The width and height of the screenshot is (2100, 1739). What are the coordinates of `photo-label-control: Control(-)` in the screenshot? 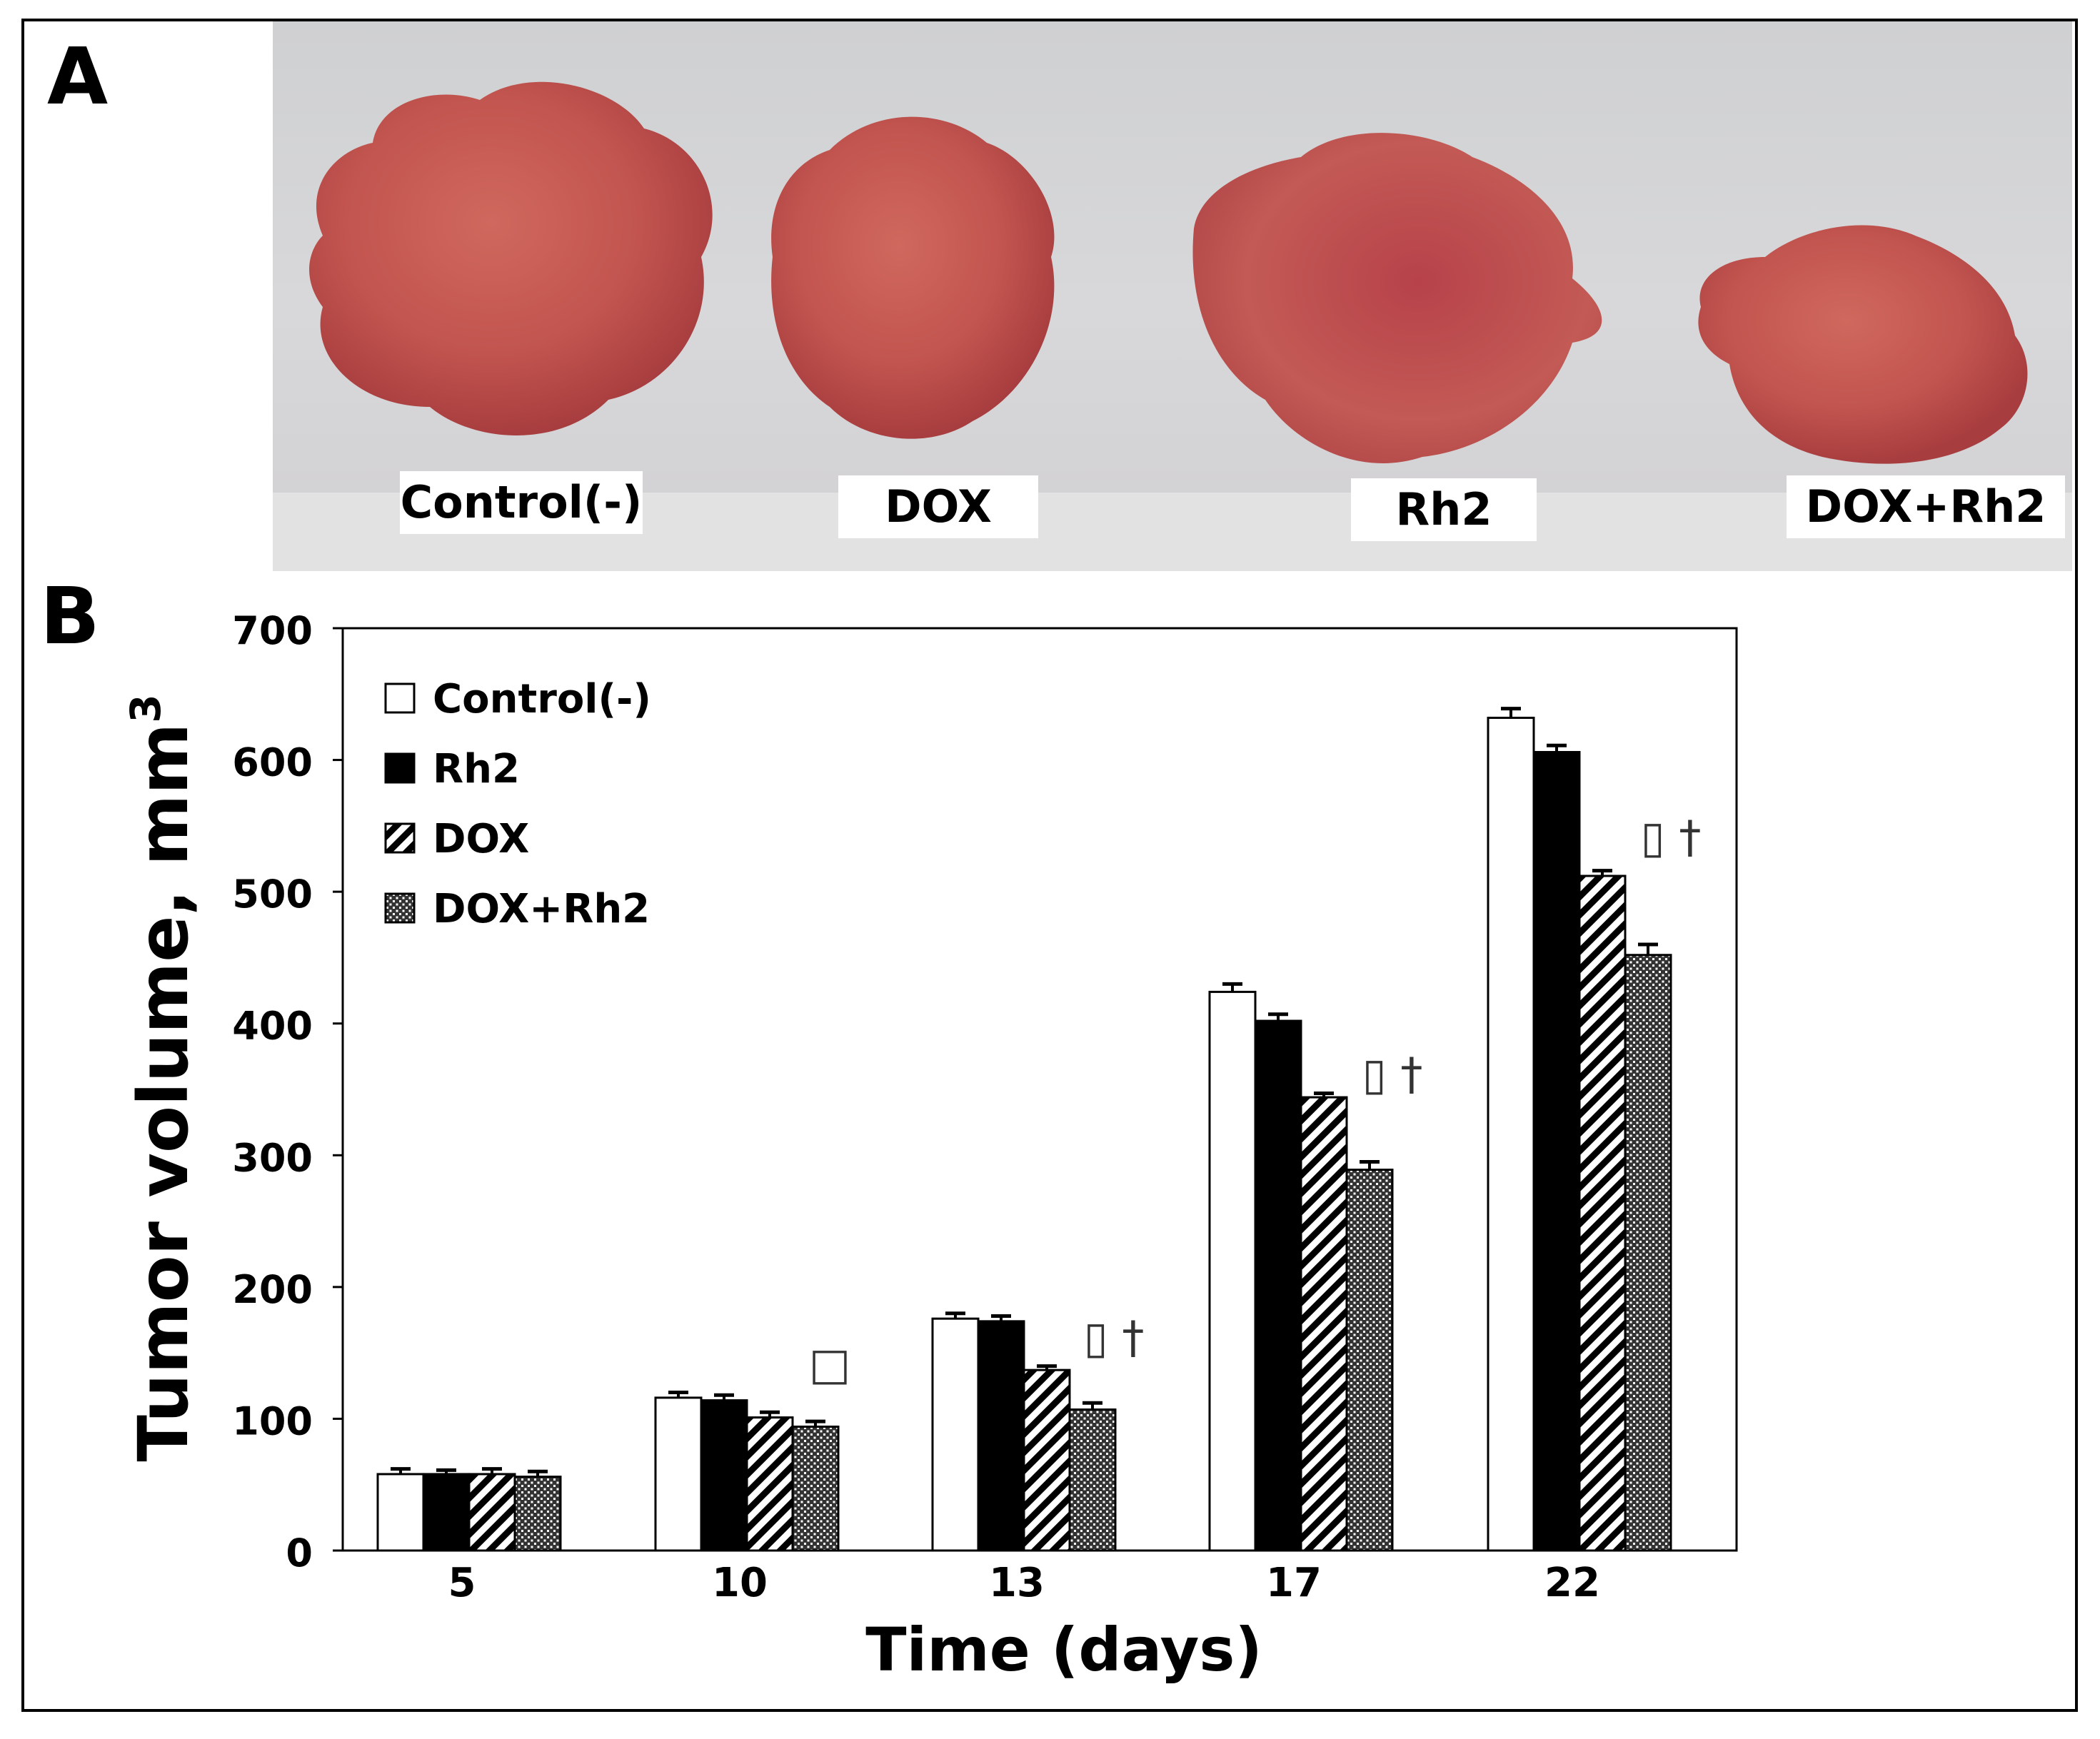 It's located at (521, 503).